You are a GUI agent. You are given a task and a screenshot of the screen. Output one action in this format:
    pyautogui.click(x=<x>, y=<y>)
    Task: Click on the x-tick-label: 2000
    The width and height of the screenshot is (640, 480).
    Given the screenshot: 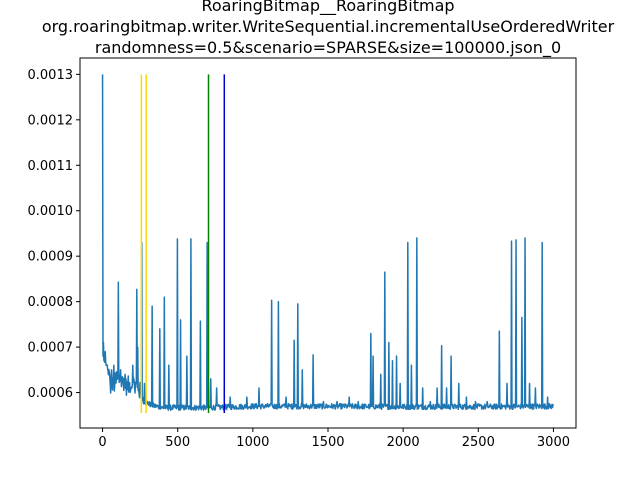 What is the action you would take?
    pyautogui.click(x=403, y=442)
    